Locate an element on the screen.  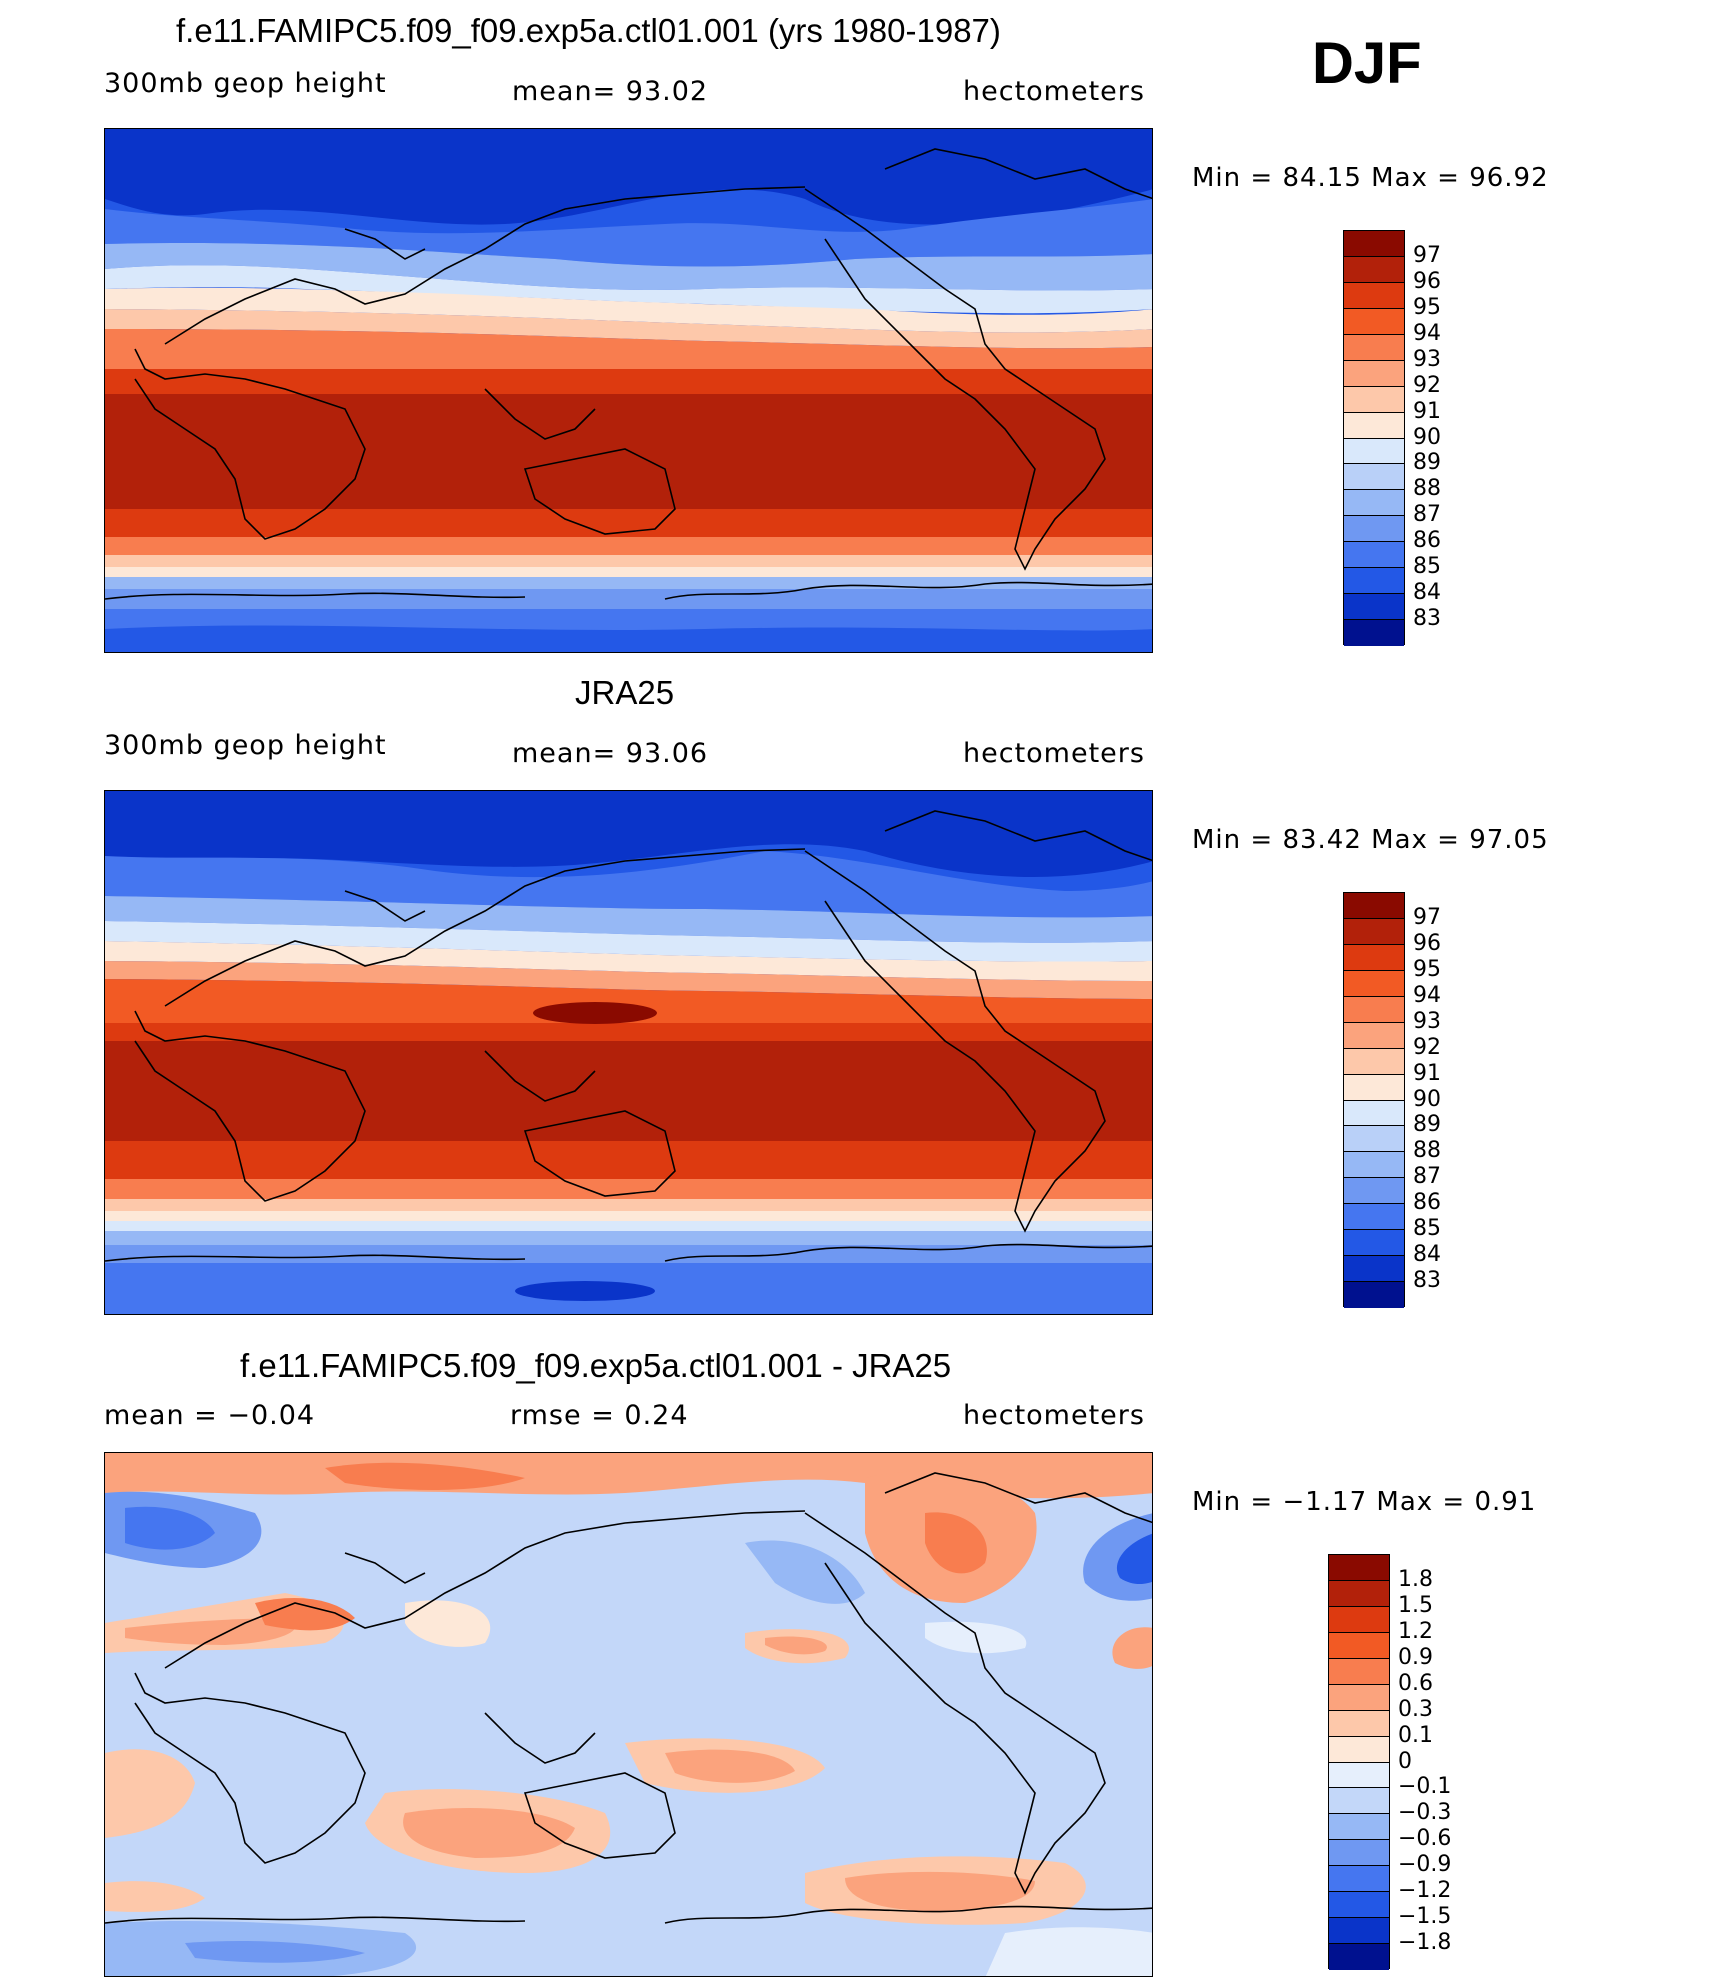
colorbar-tick-label: 0.6 is located at coordinates (1415, 1683).